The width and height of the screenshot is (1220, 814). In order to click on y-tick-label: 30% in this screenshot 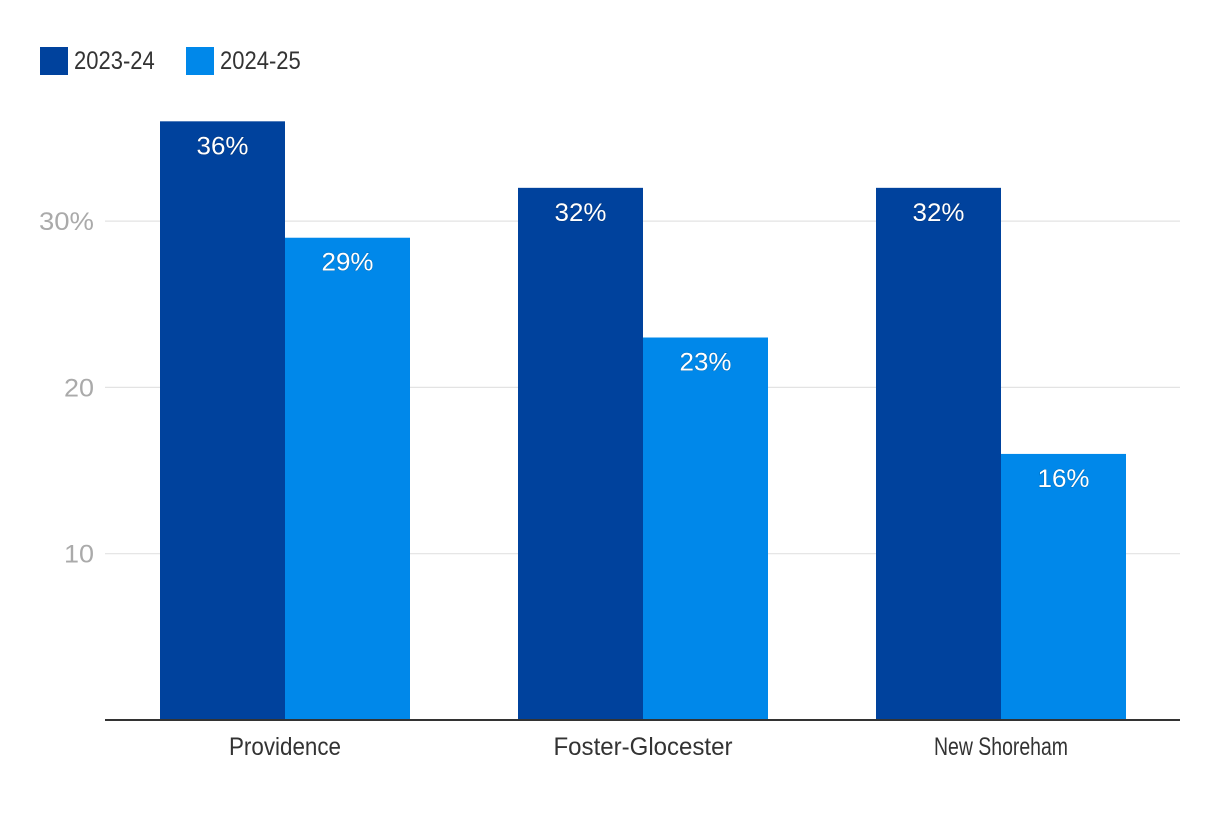, I will do `click(66, 222)`.